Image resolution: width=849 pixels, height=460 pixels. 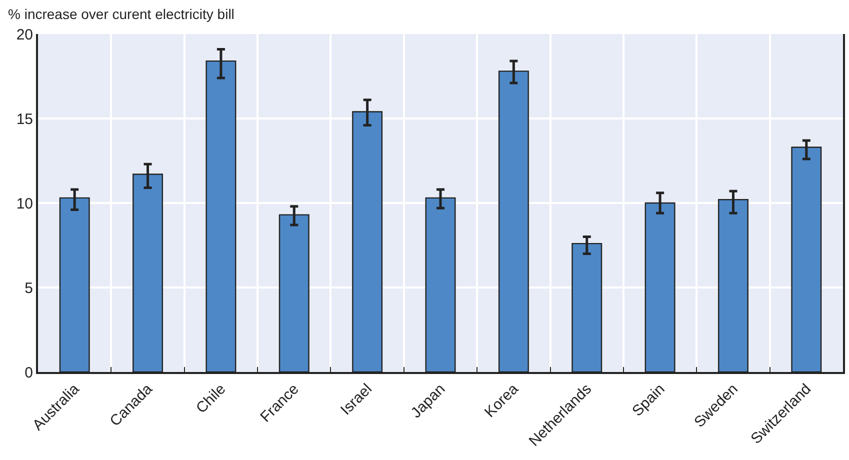 What do you see at coordinates (28, 288) in the screenshot?
I see `y-tick-label: 5` at bounding box center [28, 288].